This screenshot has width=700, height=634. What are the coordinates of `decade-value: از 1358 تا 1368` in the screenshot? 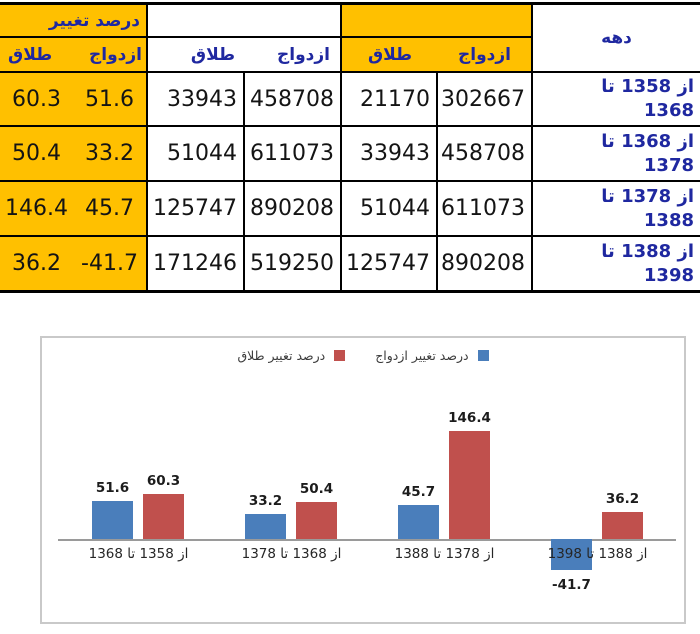 It's located at (647, 98).